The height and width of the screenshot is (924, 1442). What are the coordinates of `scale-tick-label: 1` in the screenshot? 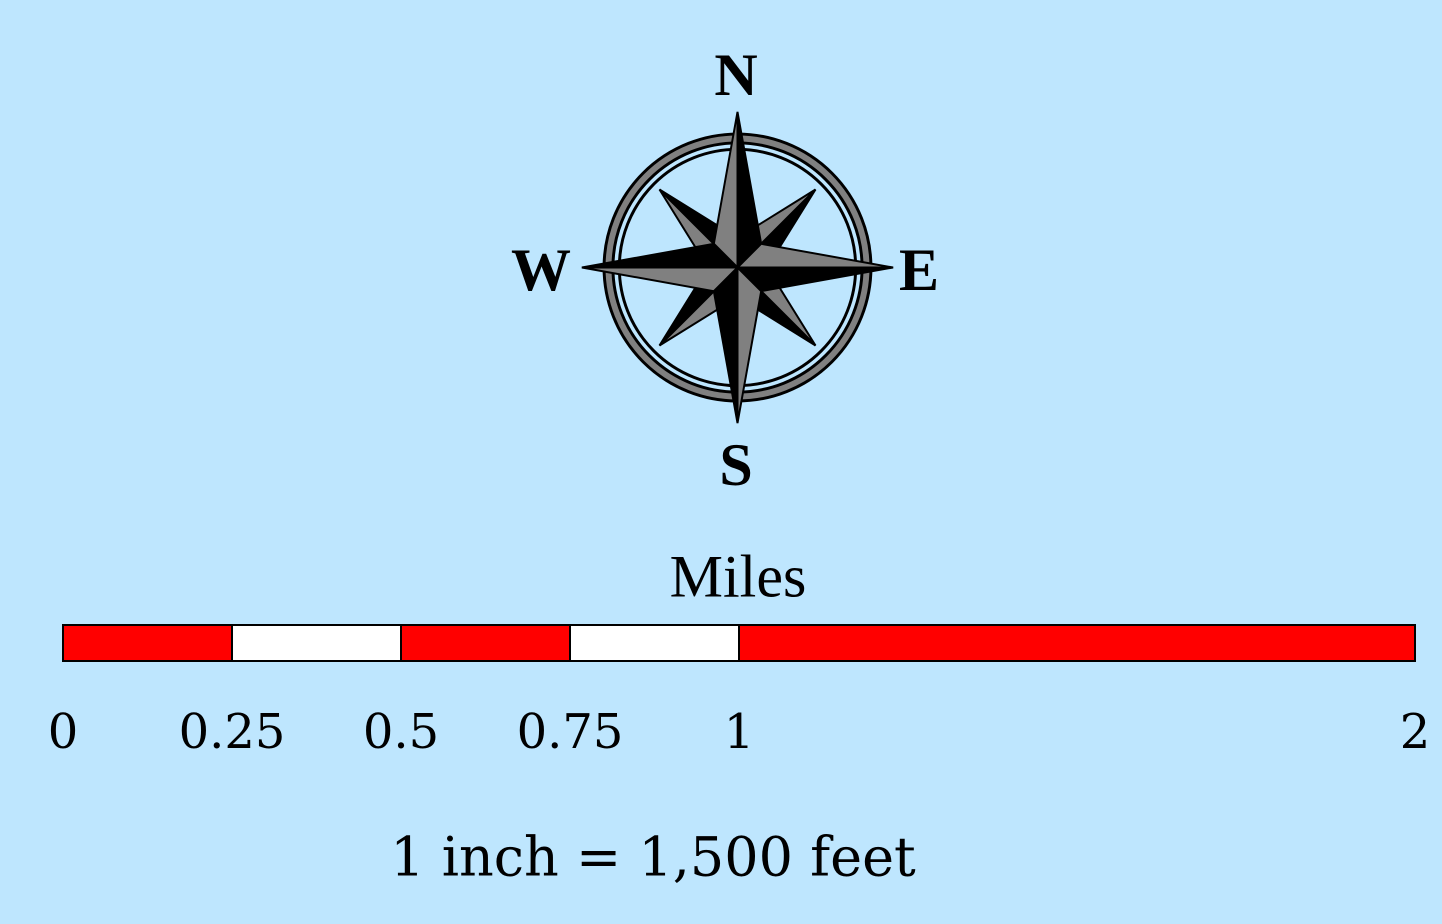 It's located at (739, 732).